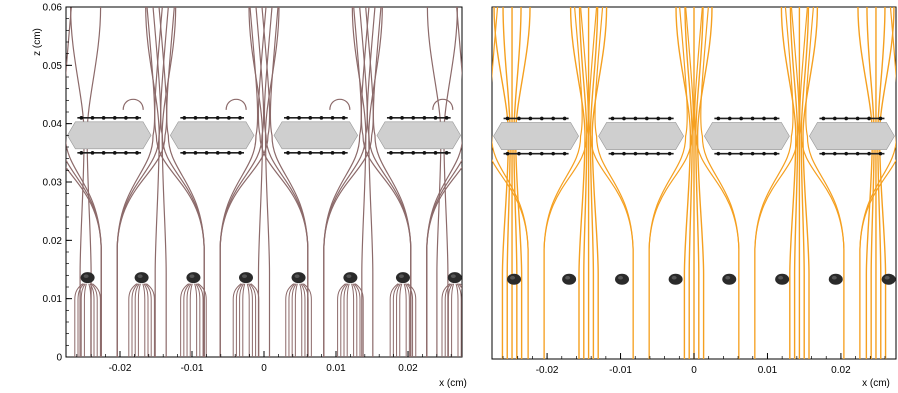  I want to click on y-tick-label-5: 0.05, so click(53, 66).